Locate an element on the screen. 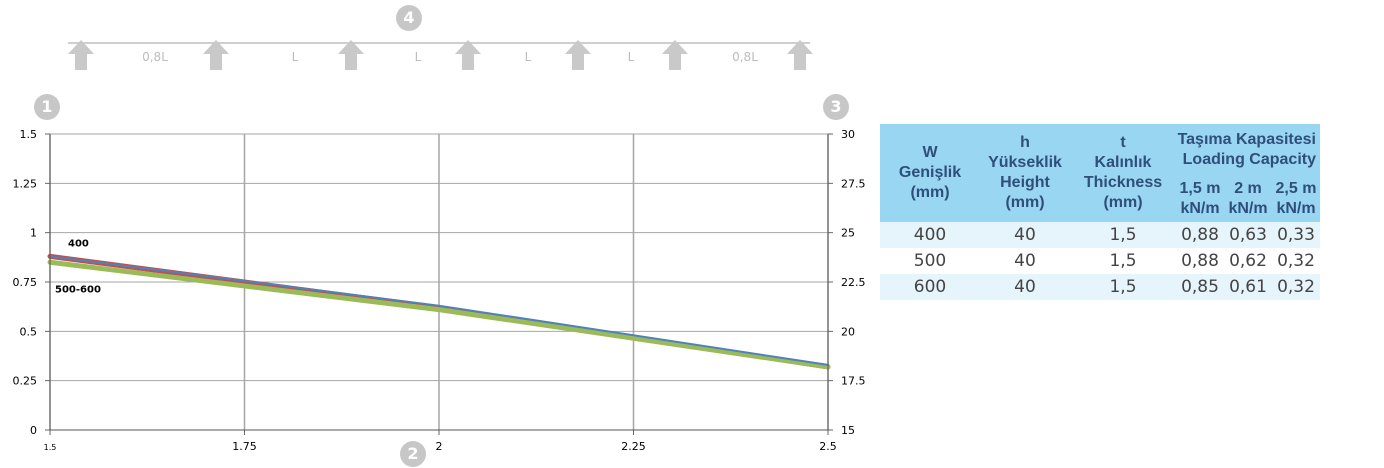 The height and width of the screenshot is (468, 1384). x-tick-label: 2.5 is located at coordinates (828, 446).